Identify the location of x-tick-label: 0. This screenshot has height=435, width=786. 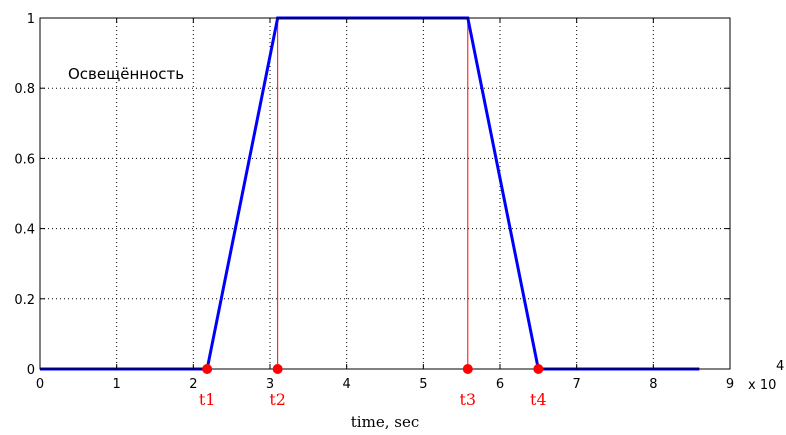
(40, 384).